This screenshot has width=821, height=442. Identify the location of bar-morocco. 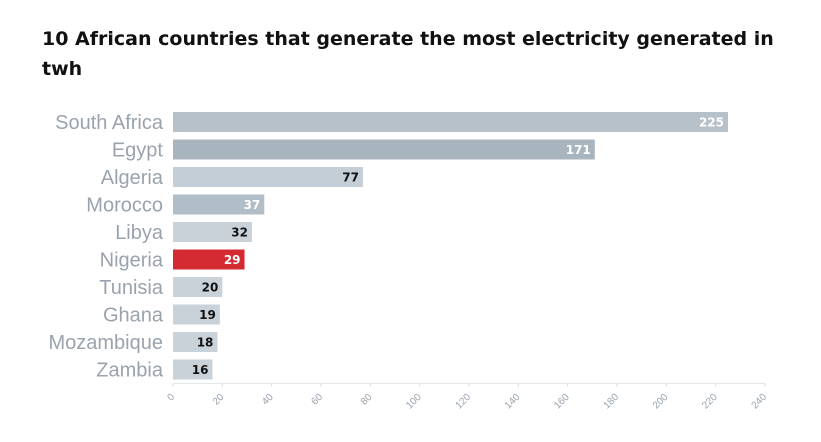
(219, 204).